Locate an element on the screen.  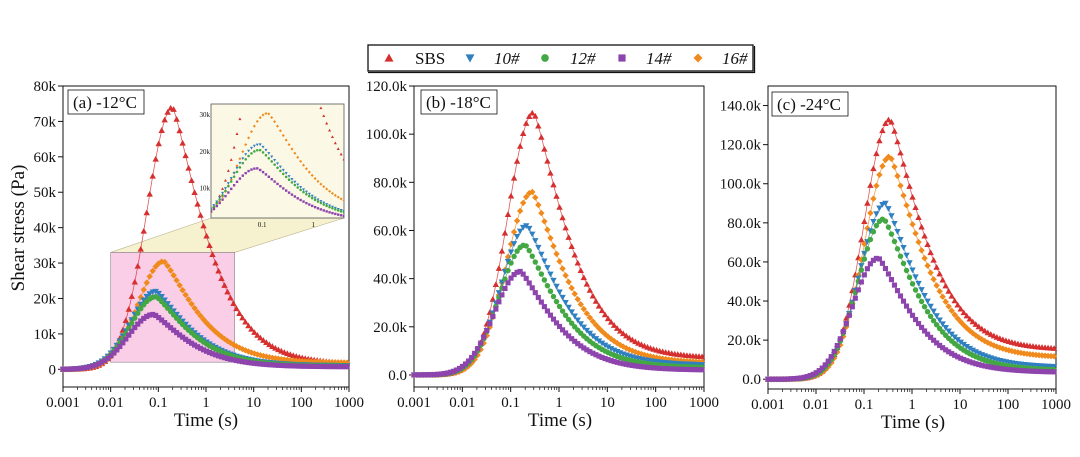
panel-a-ylabel: Shear stress (Pa) is located at coordinates (18, 228).